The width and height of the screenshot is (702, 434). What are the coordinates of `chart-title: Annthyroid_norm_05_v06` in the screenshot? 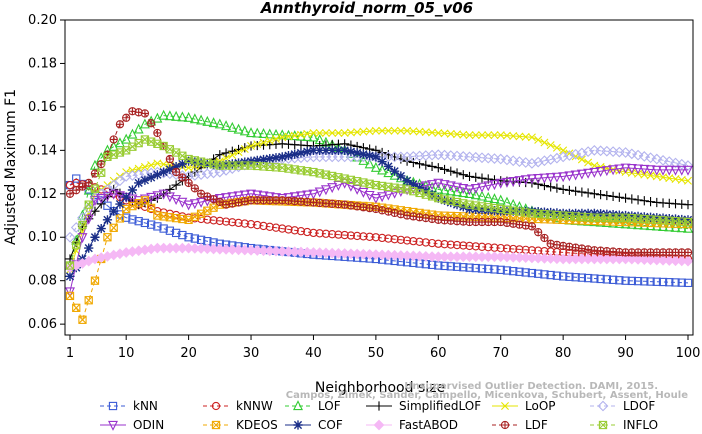 It's located at (366, 8).